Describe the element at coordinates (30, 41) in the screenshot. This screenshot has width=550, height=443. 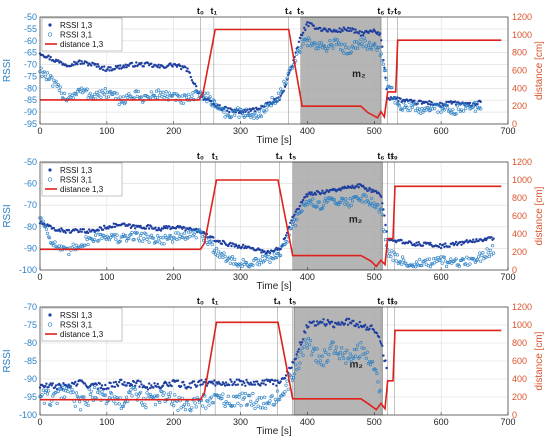
I see `y-left-tick-label: -60` at that location.